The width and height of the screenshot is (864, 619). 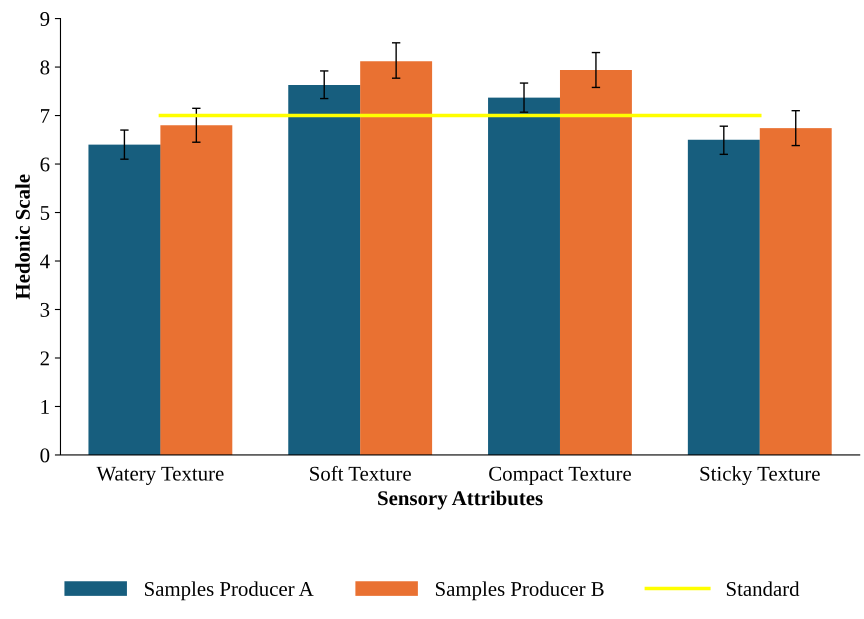 What do you see at coordinates (229, 590) in the screenshot?
I see `legend-label: Samples Producer A` at bounding box center [229, 590].